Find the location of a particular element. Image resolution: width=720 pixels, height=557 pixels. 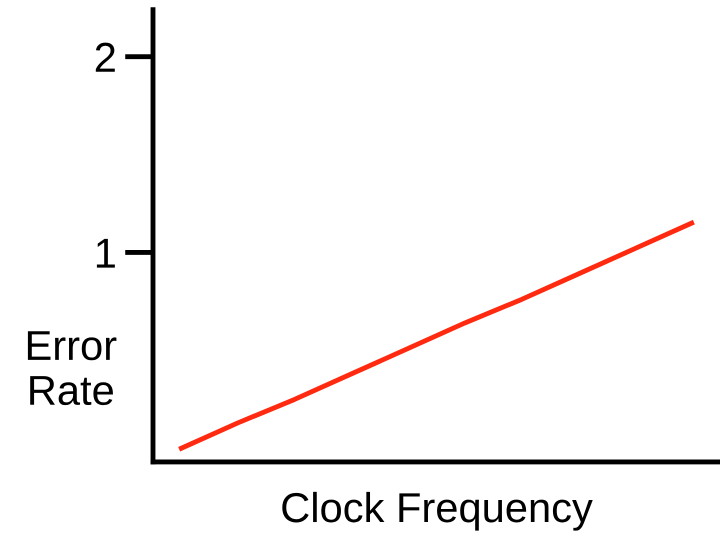

y-axis-title: Error Rate is located at coordinates (72, 368).